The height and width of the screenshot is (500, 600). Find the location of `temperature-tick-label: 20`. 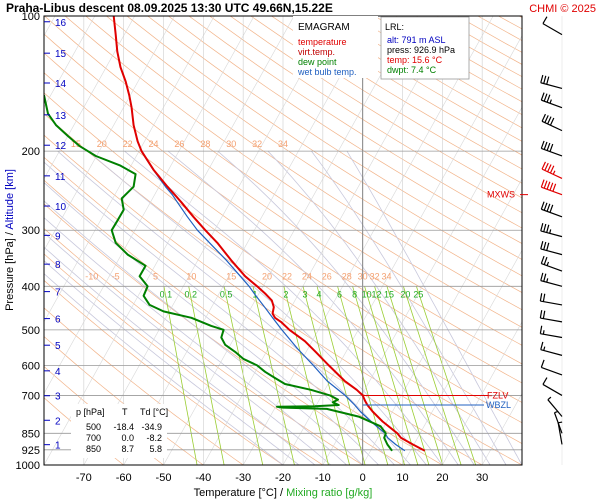

temperature-tick-label: 20 is located at coordinates (442, 478).